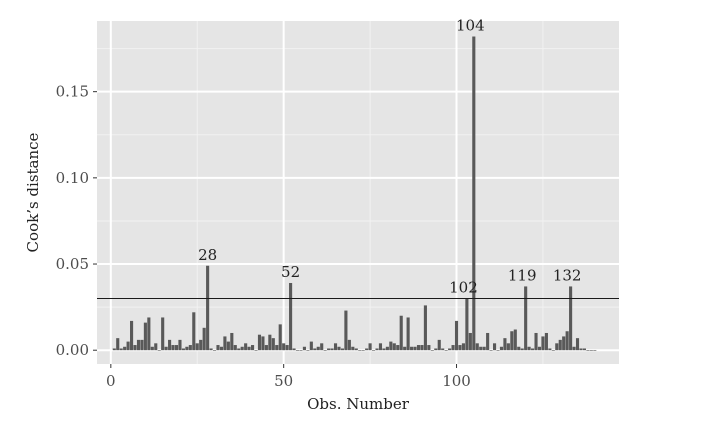 The height and width of the screenshot is (435, 702). What do you see at coordinates (456, 381) in the screenshot?
I see `x-tick-label: 100` at bounding box center [456, 381].